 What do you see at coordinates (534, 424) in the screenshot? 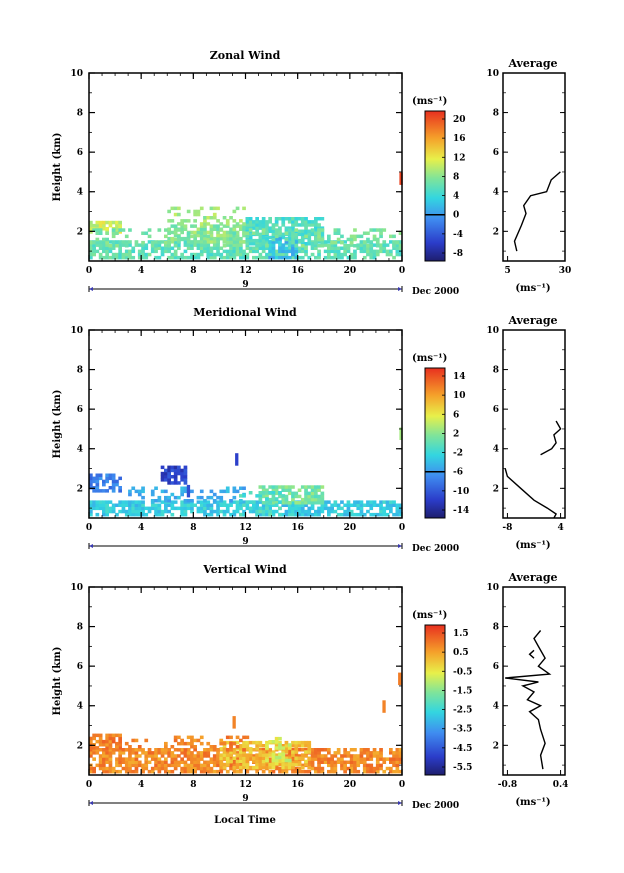
I see `profile-frame` at bounding box center [534, 424].